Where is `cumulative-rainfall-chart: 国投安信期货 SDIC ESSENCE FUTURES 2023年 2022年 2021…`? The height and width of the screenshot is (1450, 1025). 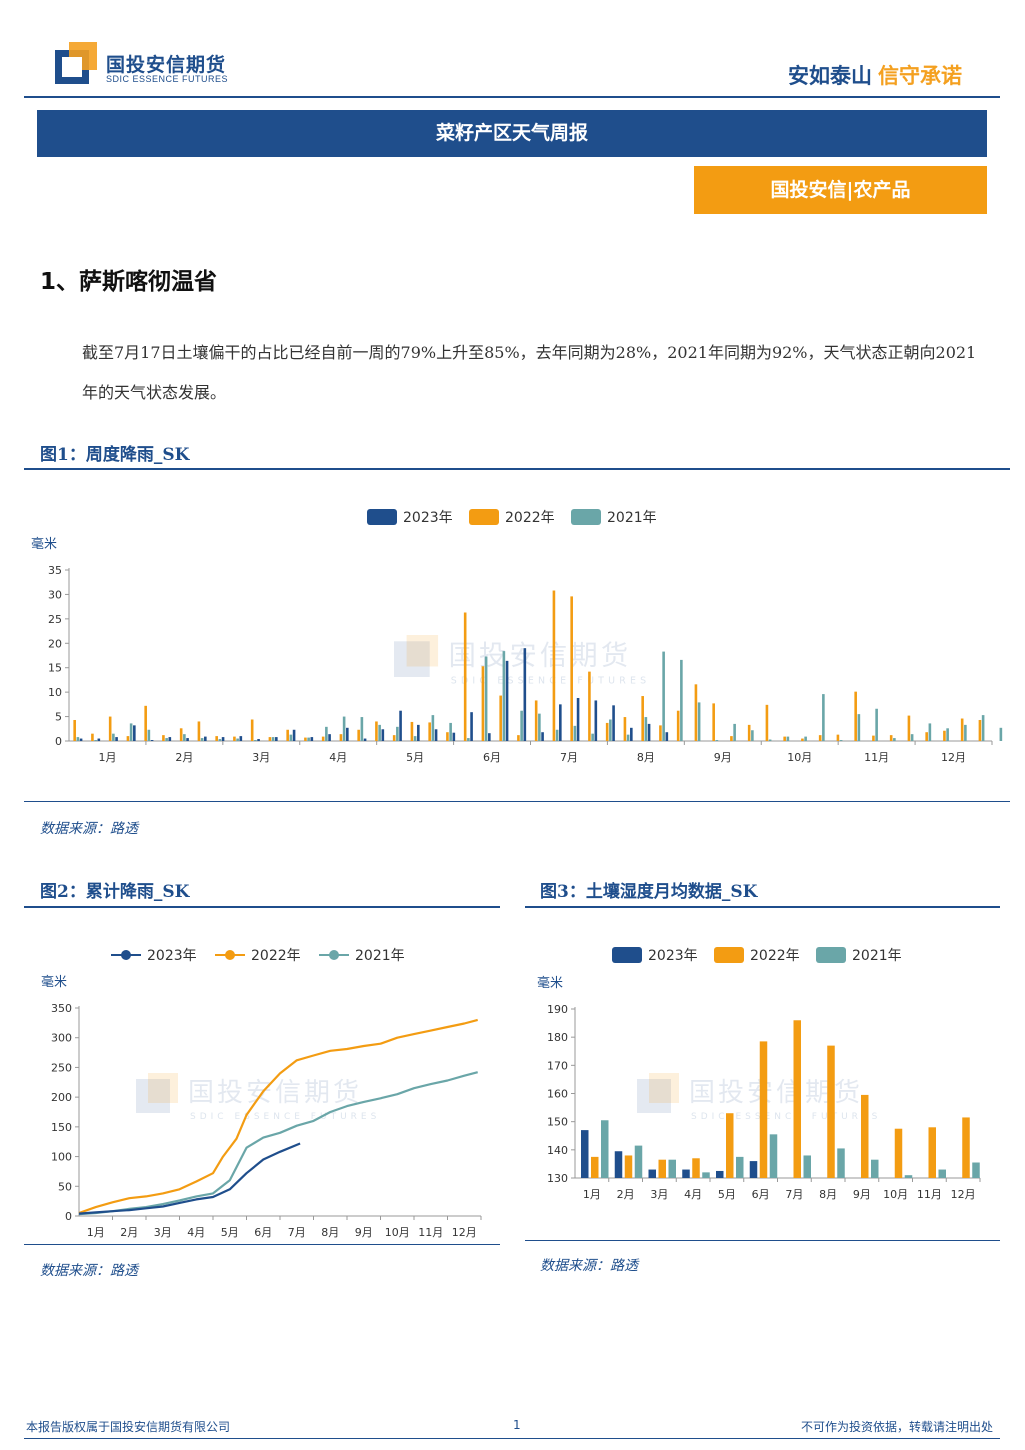 cumulative-rainfall-chart: 国投安信期货 SDIC ESSENCE FUTURES 2023年 2022年 2021… is located at coordinates (261, 1093).